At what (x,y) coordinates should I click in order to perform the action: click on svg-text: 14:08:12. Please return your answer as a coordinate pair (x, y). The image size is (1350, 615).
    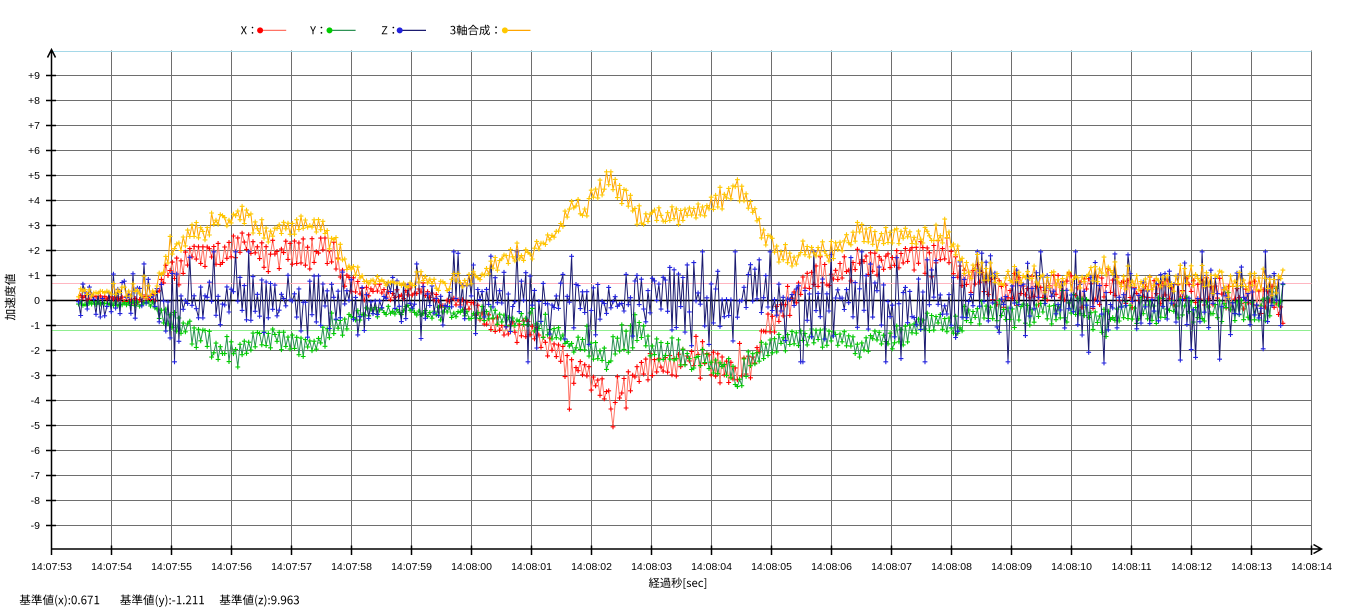
    Looking at the image, I should click on (1191, 567).